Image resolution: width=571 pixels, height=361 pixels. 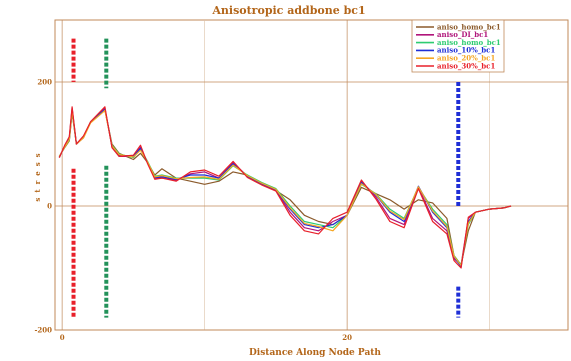 I want to click on x-axis-label: Distance Along Node Path, so click(x=315, y=353).